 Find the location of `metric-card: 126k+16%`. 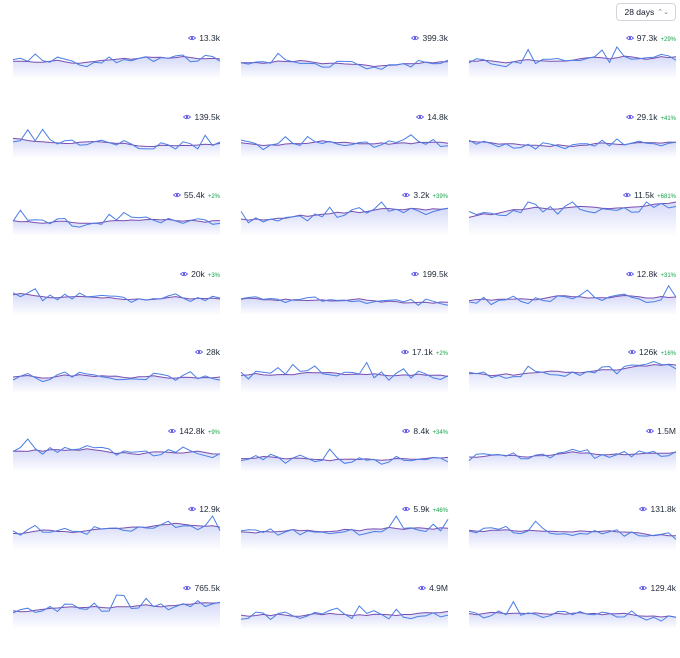

metric-card: 126k+16% is located at coordinates (572, 383).